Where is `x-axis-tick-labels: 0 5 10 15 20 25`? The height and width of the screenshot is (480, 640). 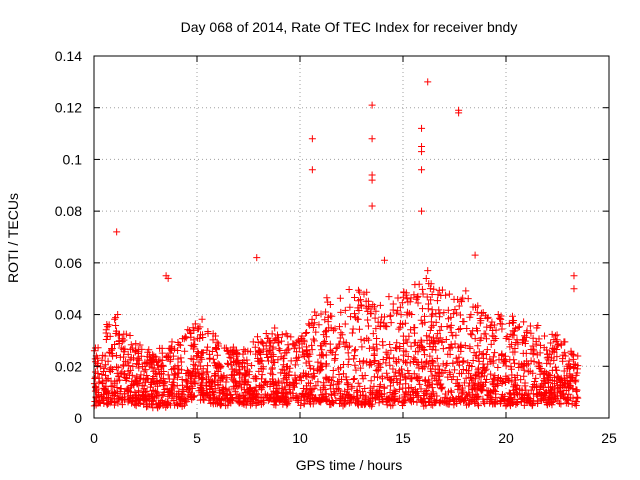 x-axis-tick-labels: 0 5 10 15 20 25 is located at coordinates (353, 438).